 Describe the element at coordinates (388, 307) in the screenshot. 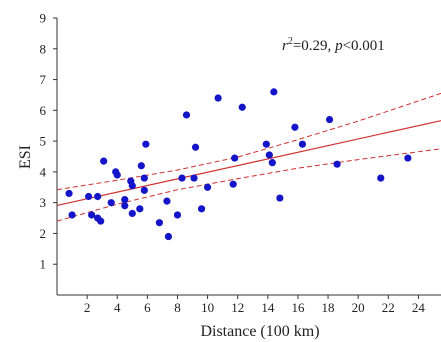

I see `x-tick-label: 22` at that location.